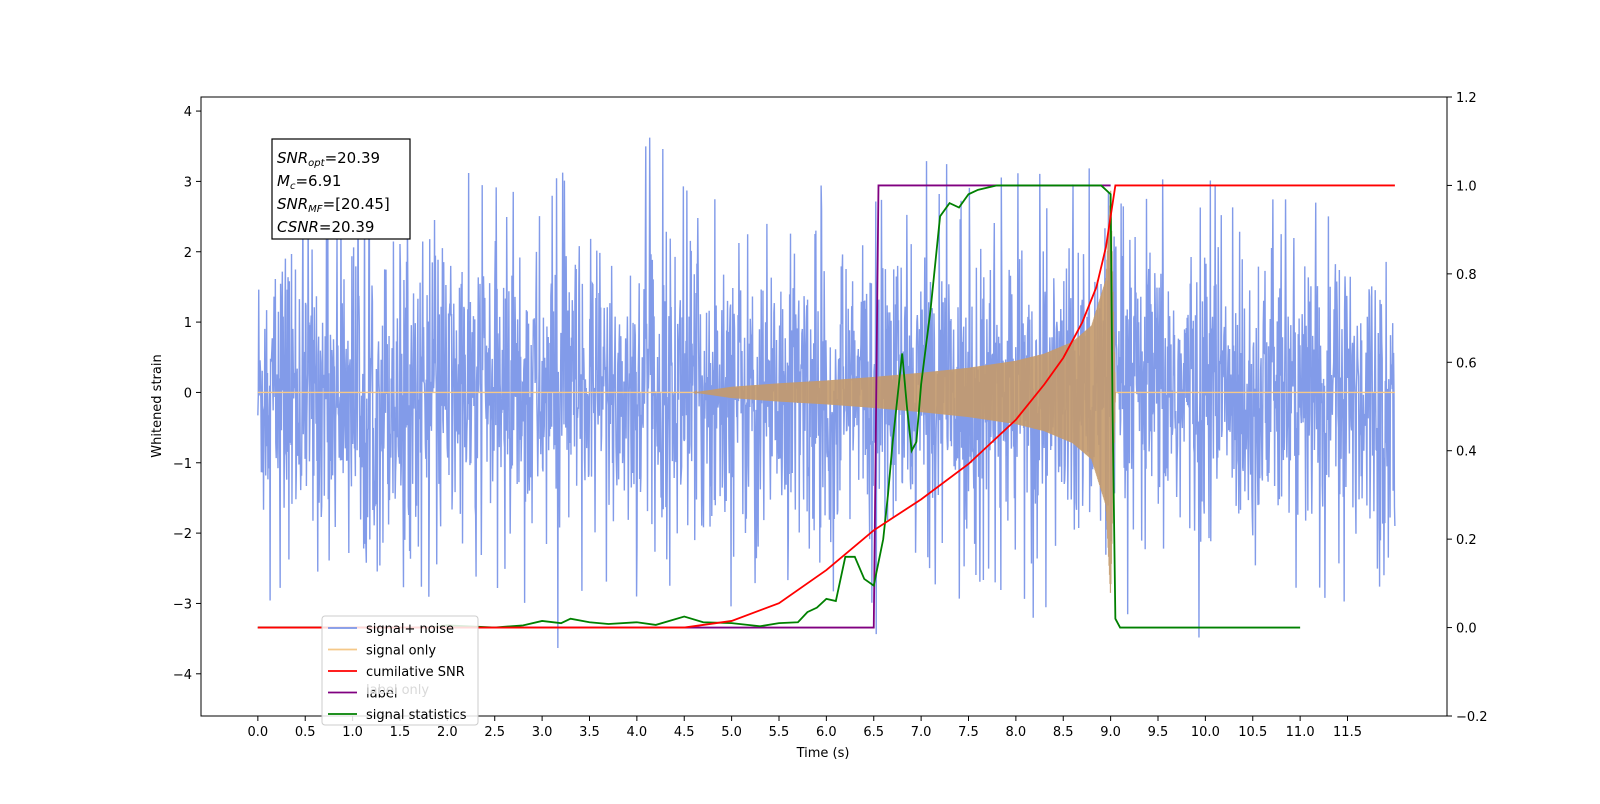 The height and width of the screenshot is (804, 1600). I want to click on x-tick-label: 4.0, so click(637, 732).